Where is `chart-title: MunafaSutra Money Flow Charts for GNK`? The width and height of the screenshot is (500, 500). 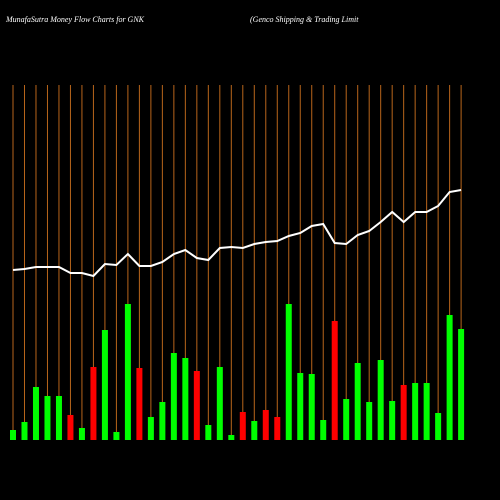 chart-title: MunafaSutra Money Flow Charts for GNK is located at coordinates (75, 19).